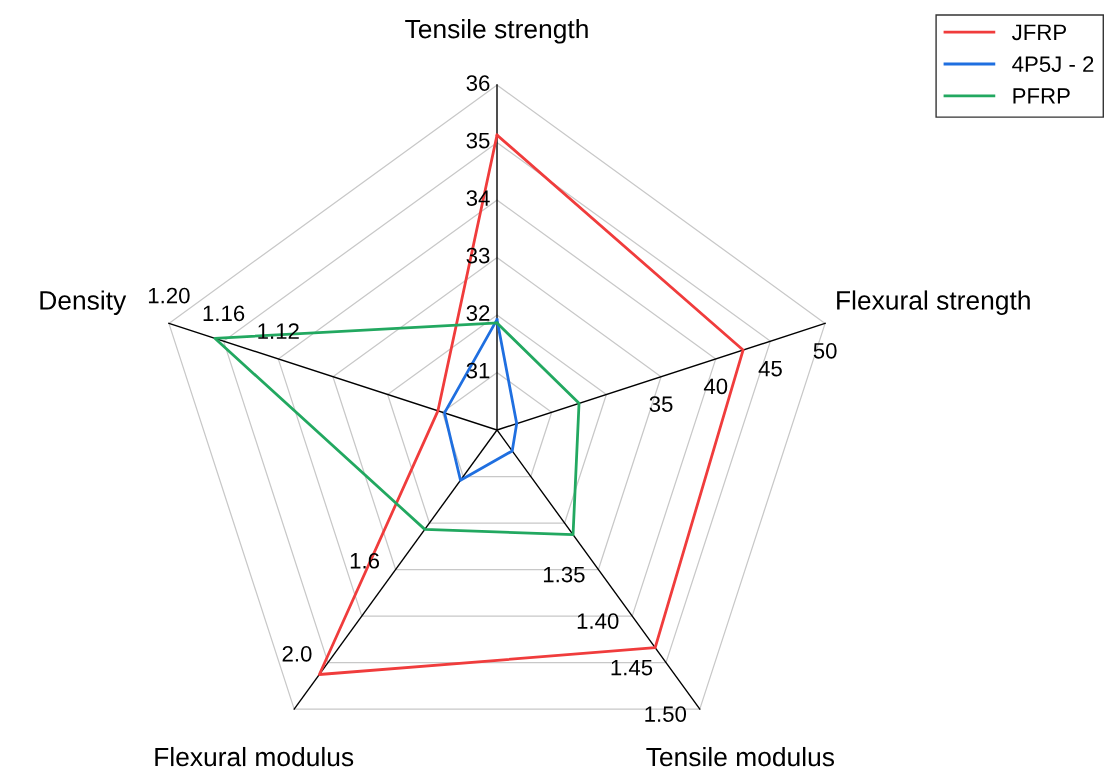 The image size is (1120, 771). Describe the element at coordinates (83, 302) in the screenshot. I see `spoke-label: Density` at that location.